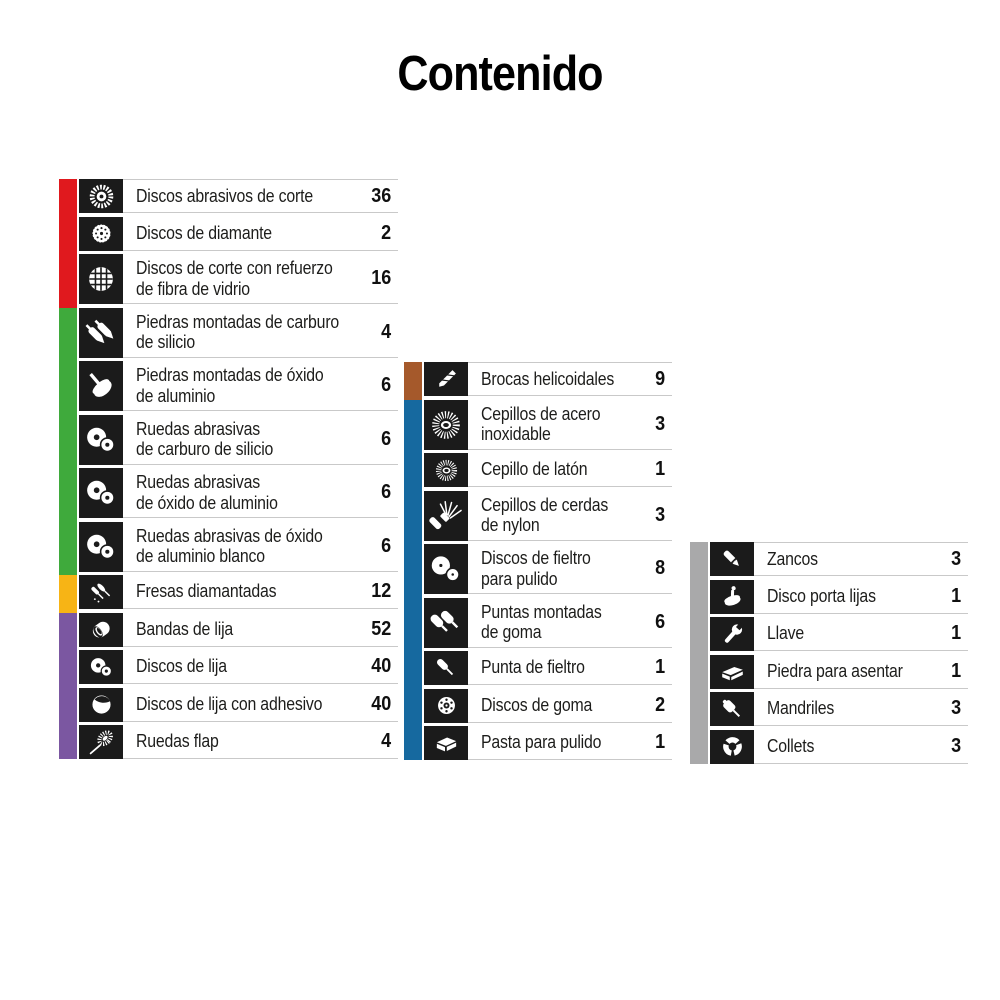 The width and height of the screenshot is (1000, 1000). What do you see at coordinates (204, 232) in the screenshot?
I see `item-label: Discos de diamante` at bounding box center [204, 232].